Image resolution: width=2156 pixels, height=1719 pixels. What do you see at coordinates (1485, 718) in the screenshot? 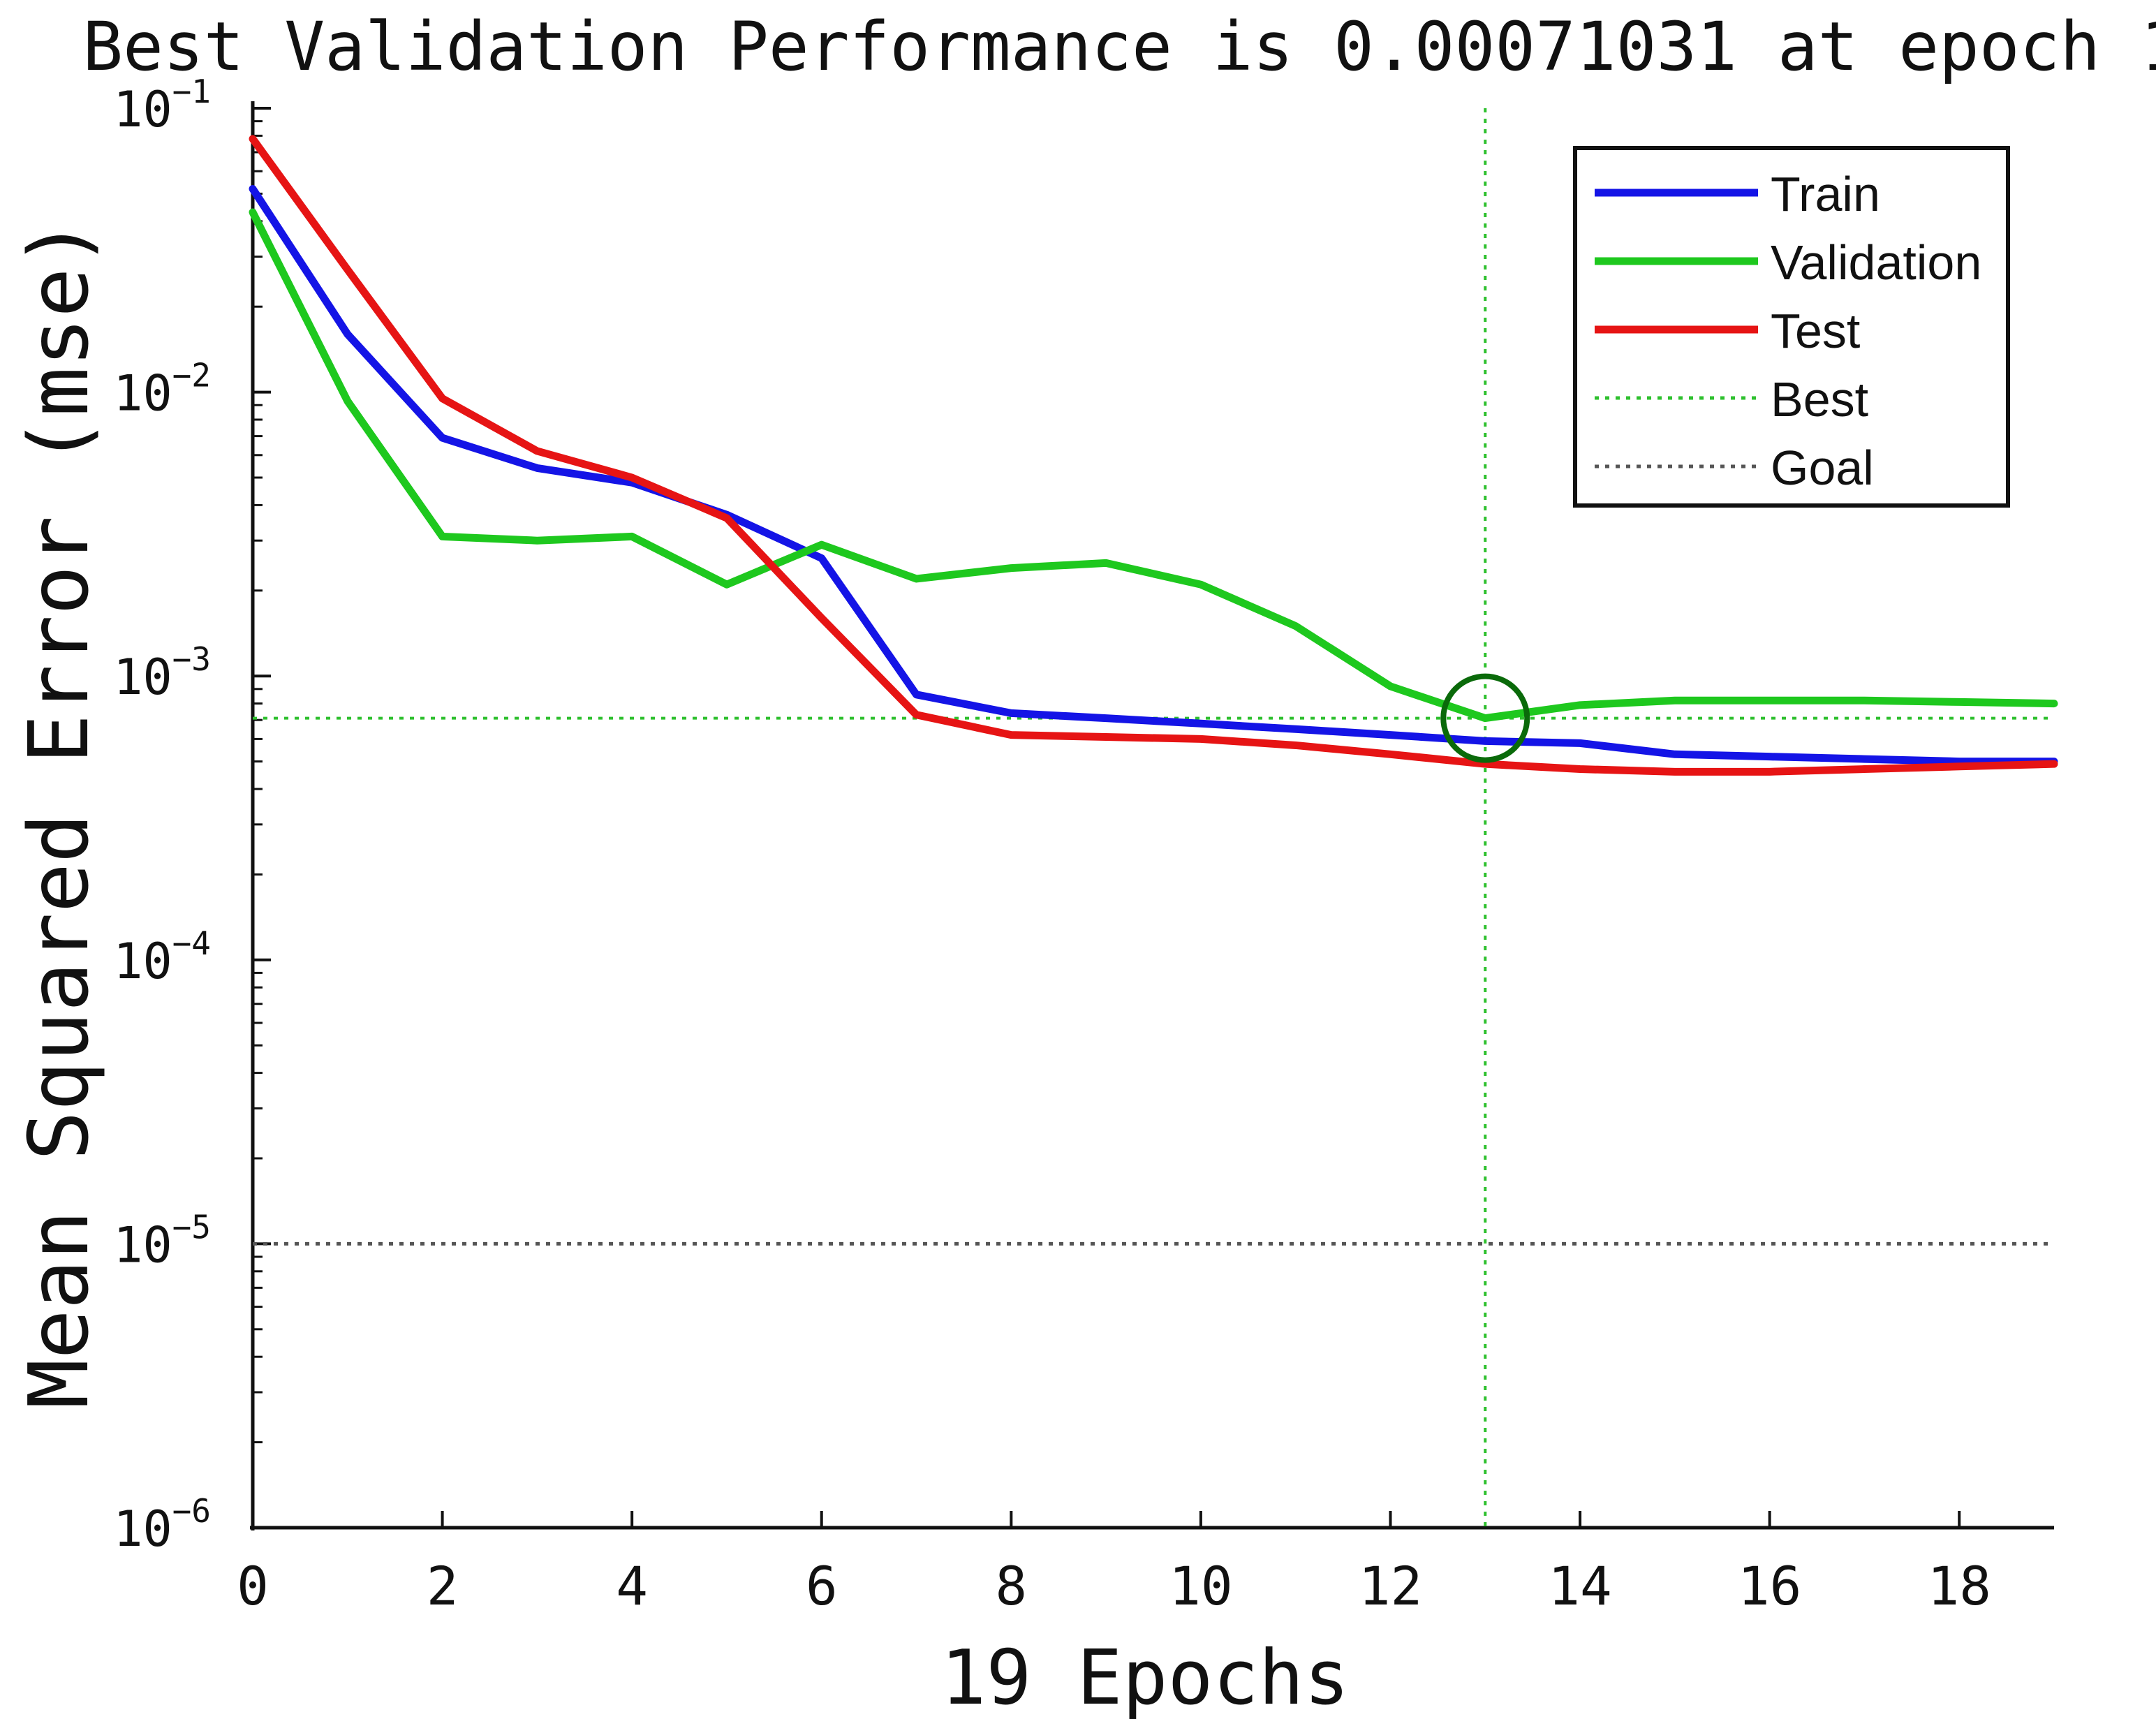
I see `best-marker-circle` at bounding box center [1485, 718].